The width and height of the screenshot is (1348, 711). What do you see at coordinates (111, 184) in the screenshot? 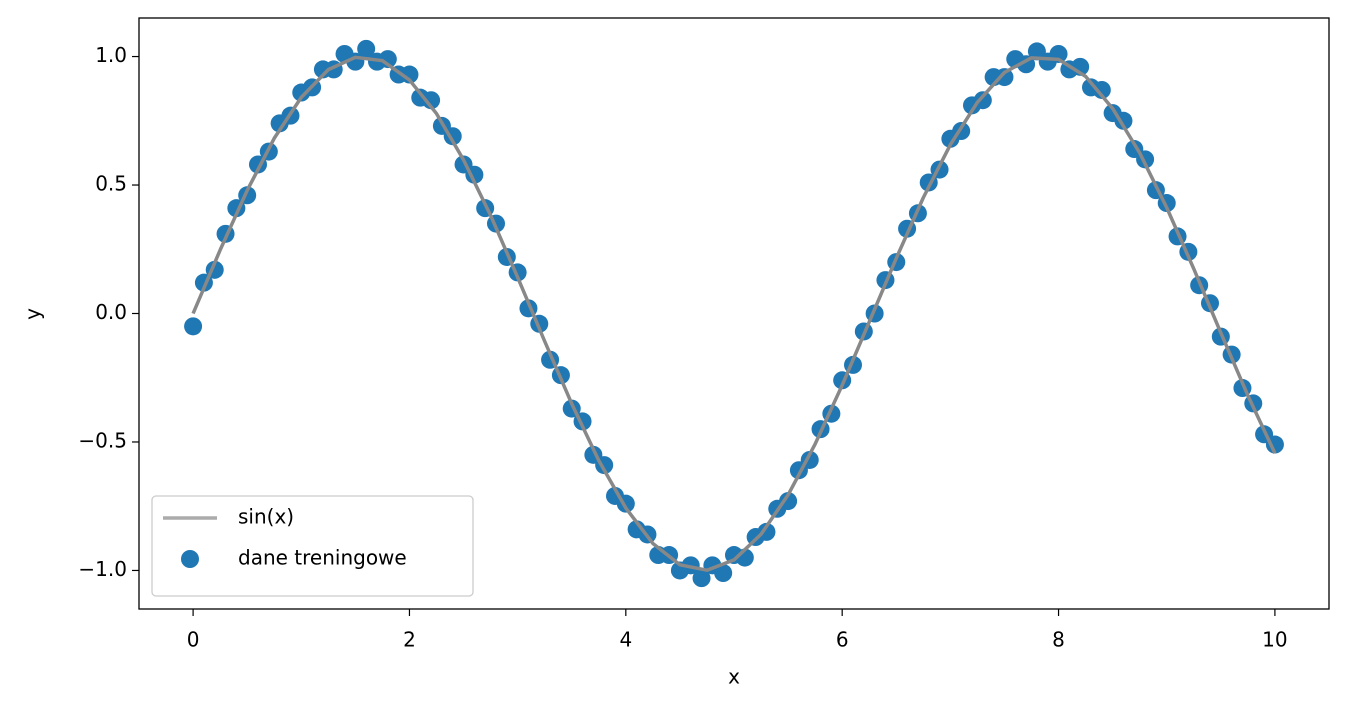
I see `y-tick-label: 0.5` at bounding box center [111, 184].